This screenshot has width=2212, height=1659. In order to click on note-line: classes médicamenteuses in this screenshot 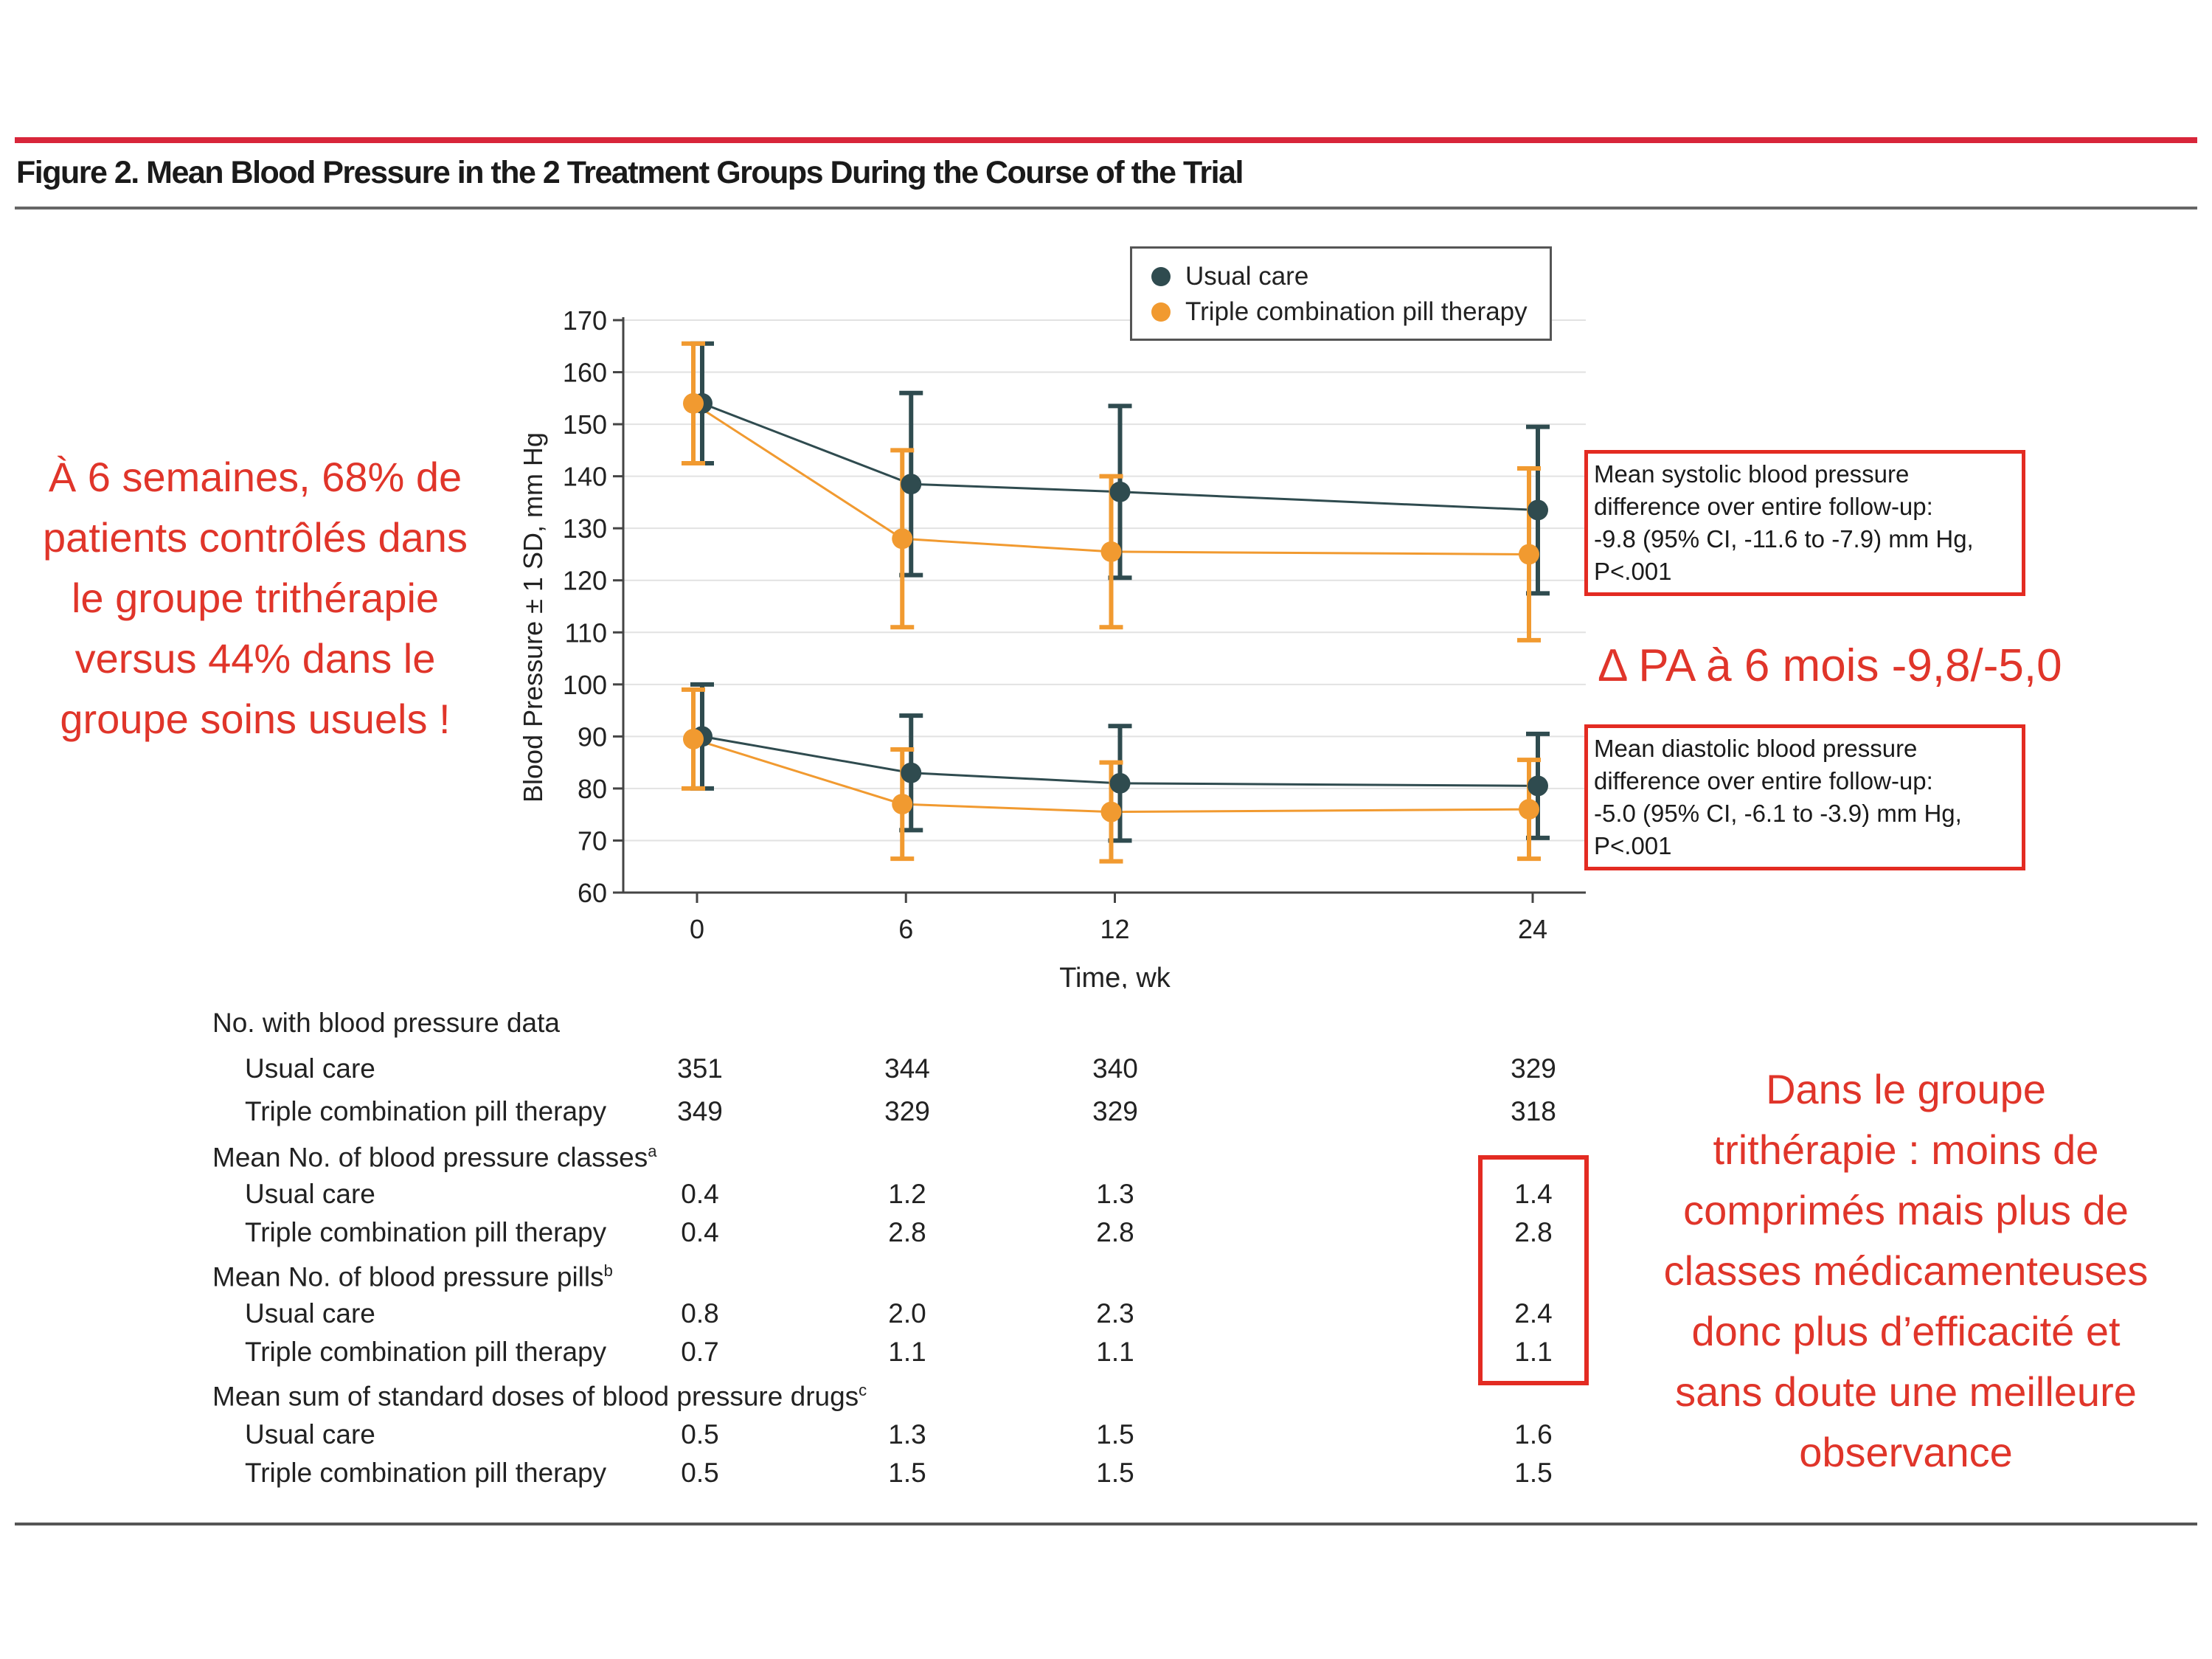, I will do `click(1906, 1270)`.